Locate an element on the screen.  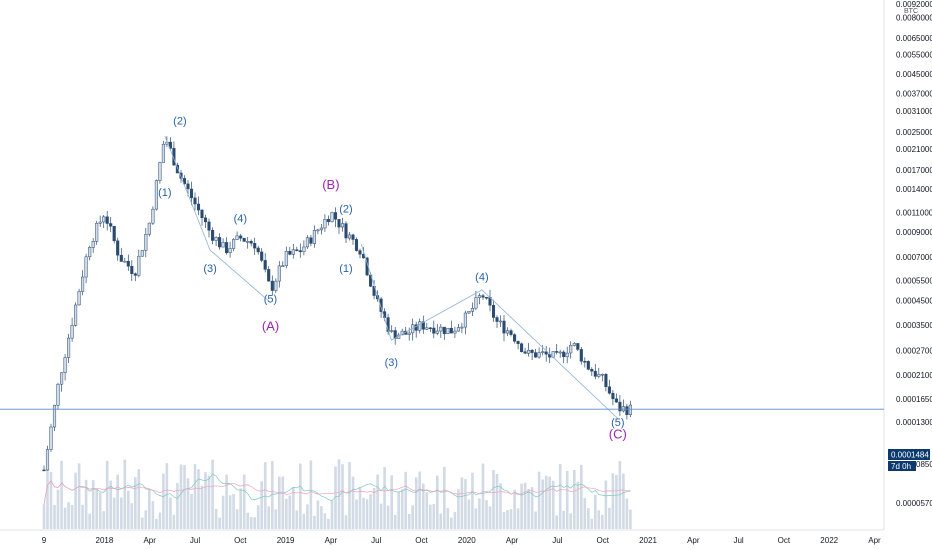
x-tick-label: Jul is located at coordinates (195, 540).